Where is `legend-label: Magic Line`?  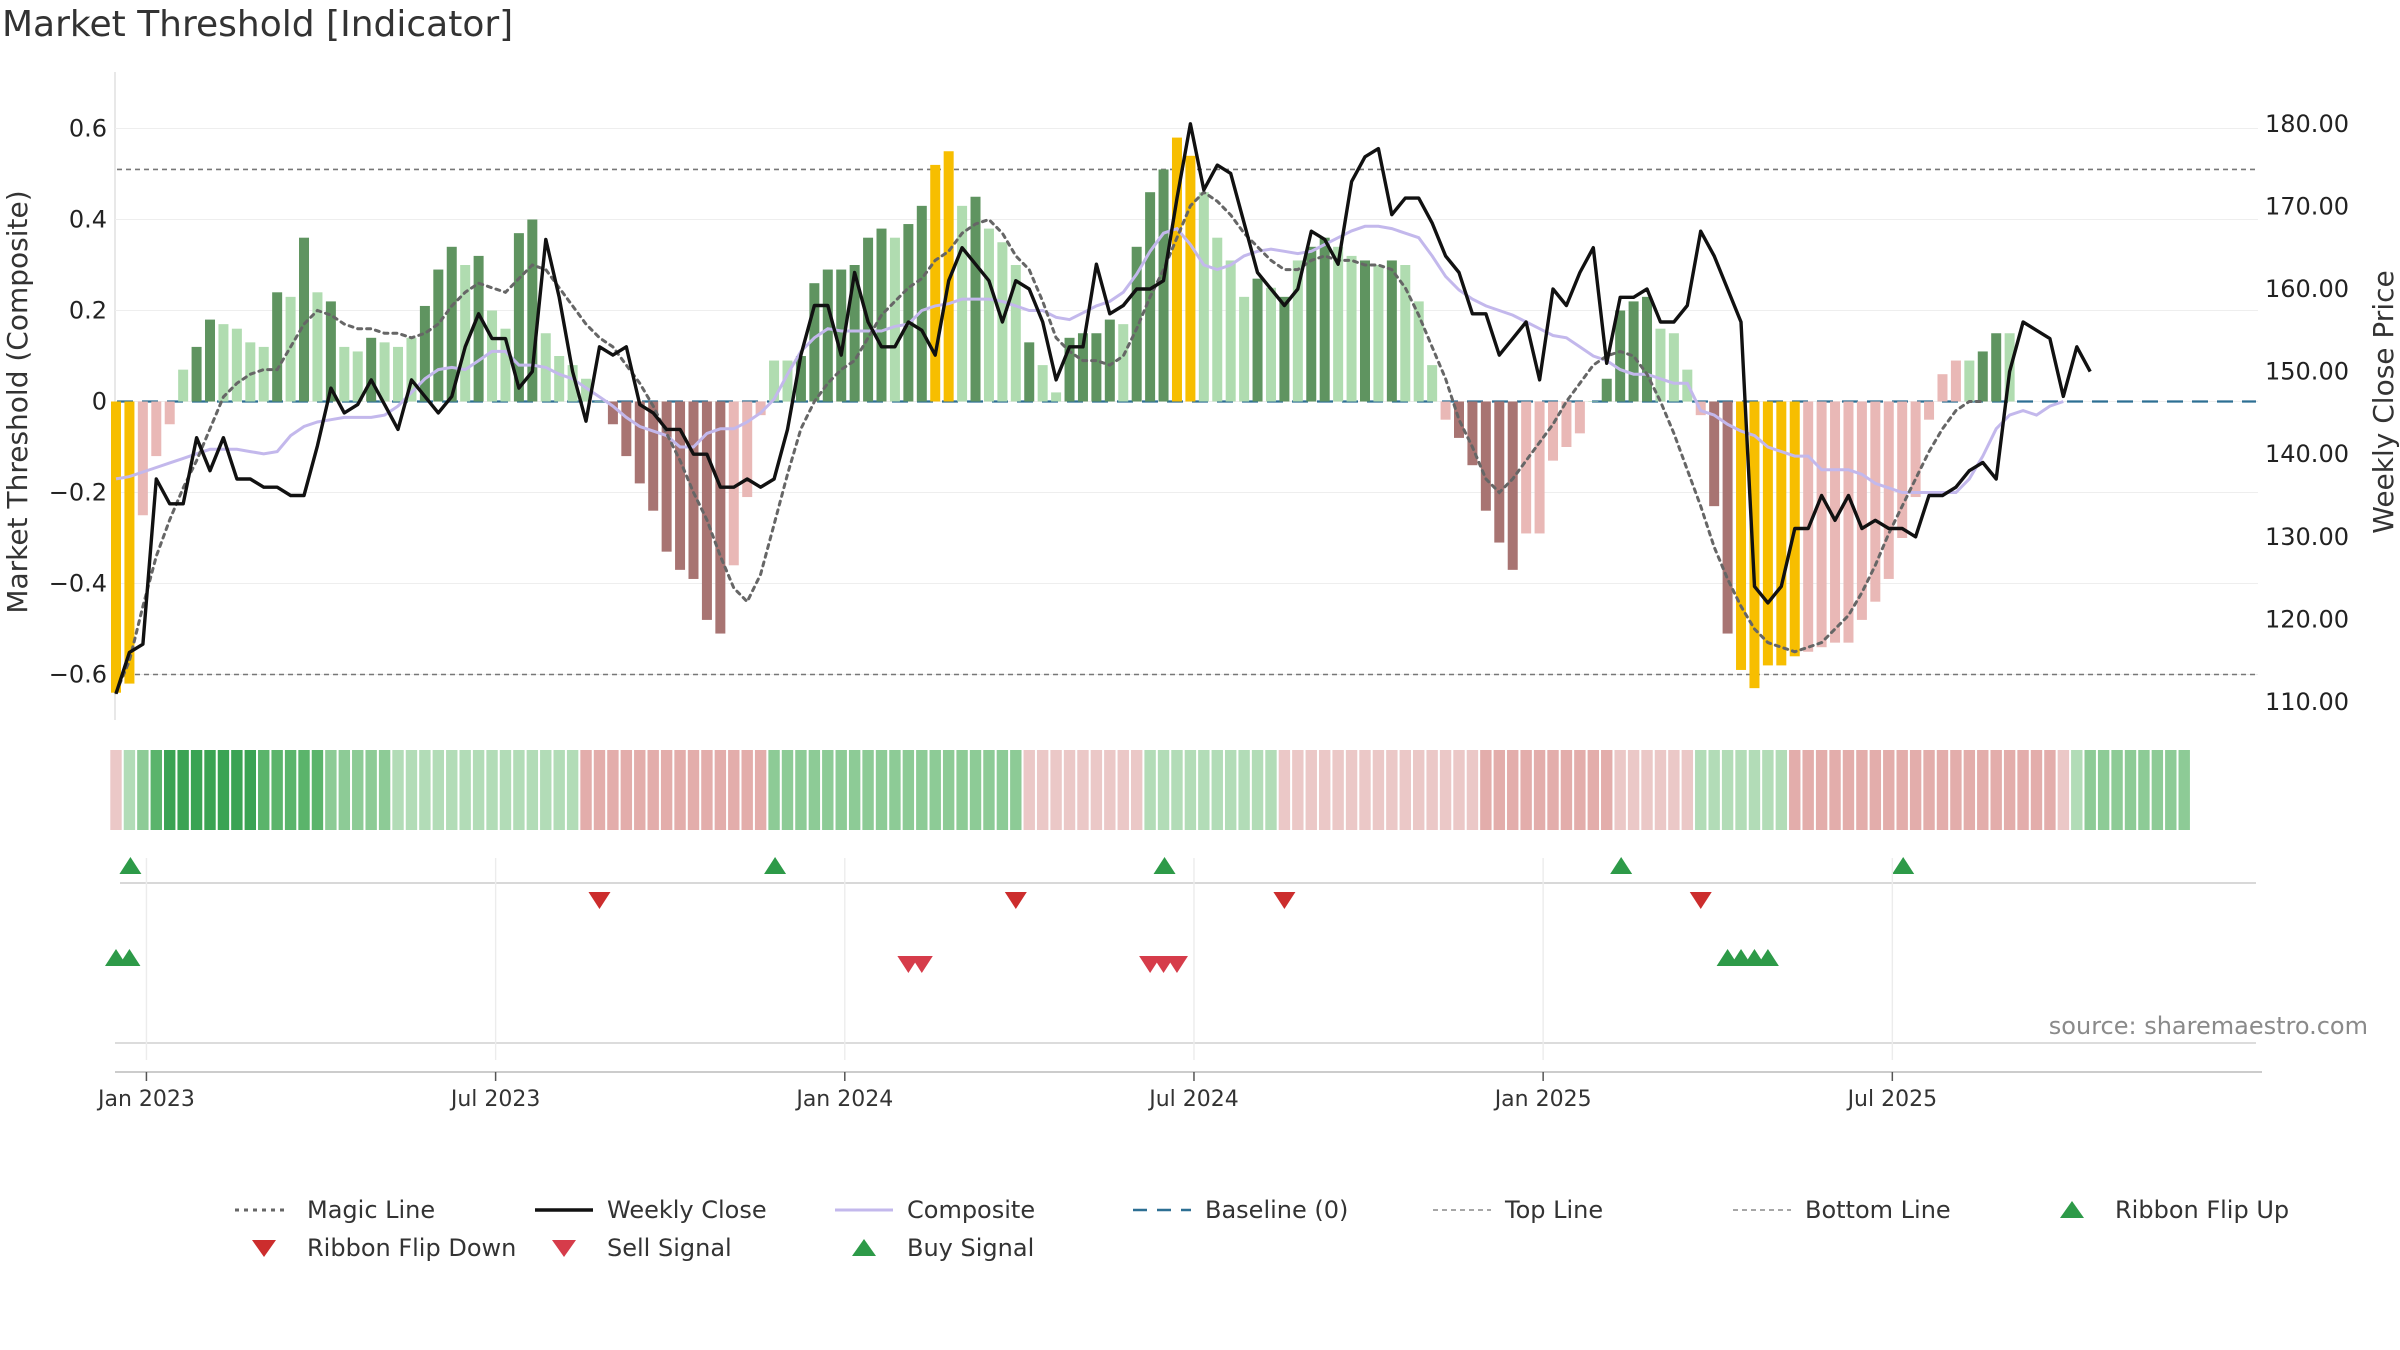
legend-label: Magic Line is located at coordinates (371, 1210).